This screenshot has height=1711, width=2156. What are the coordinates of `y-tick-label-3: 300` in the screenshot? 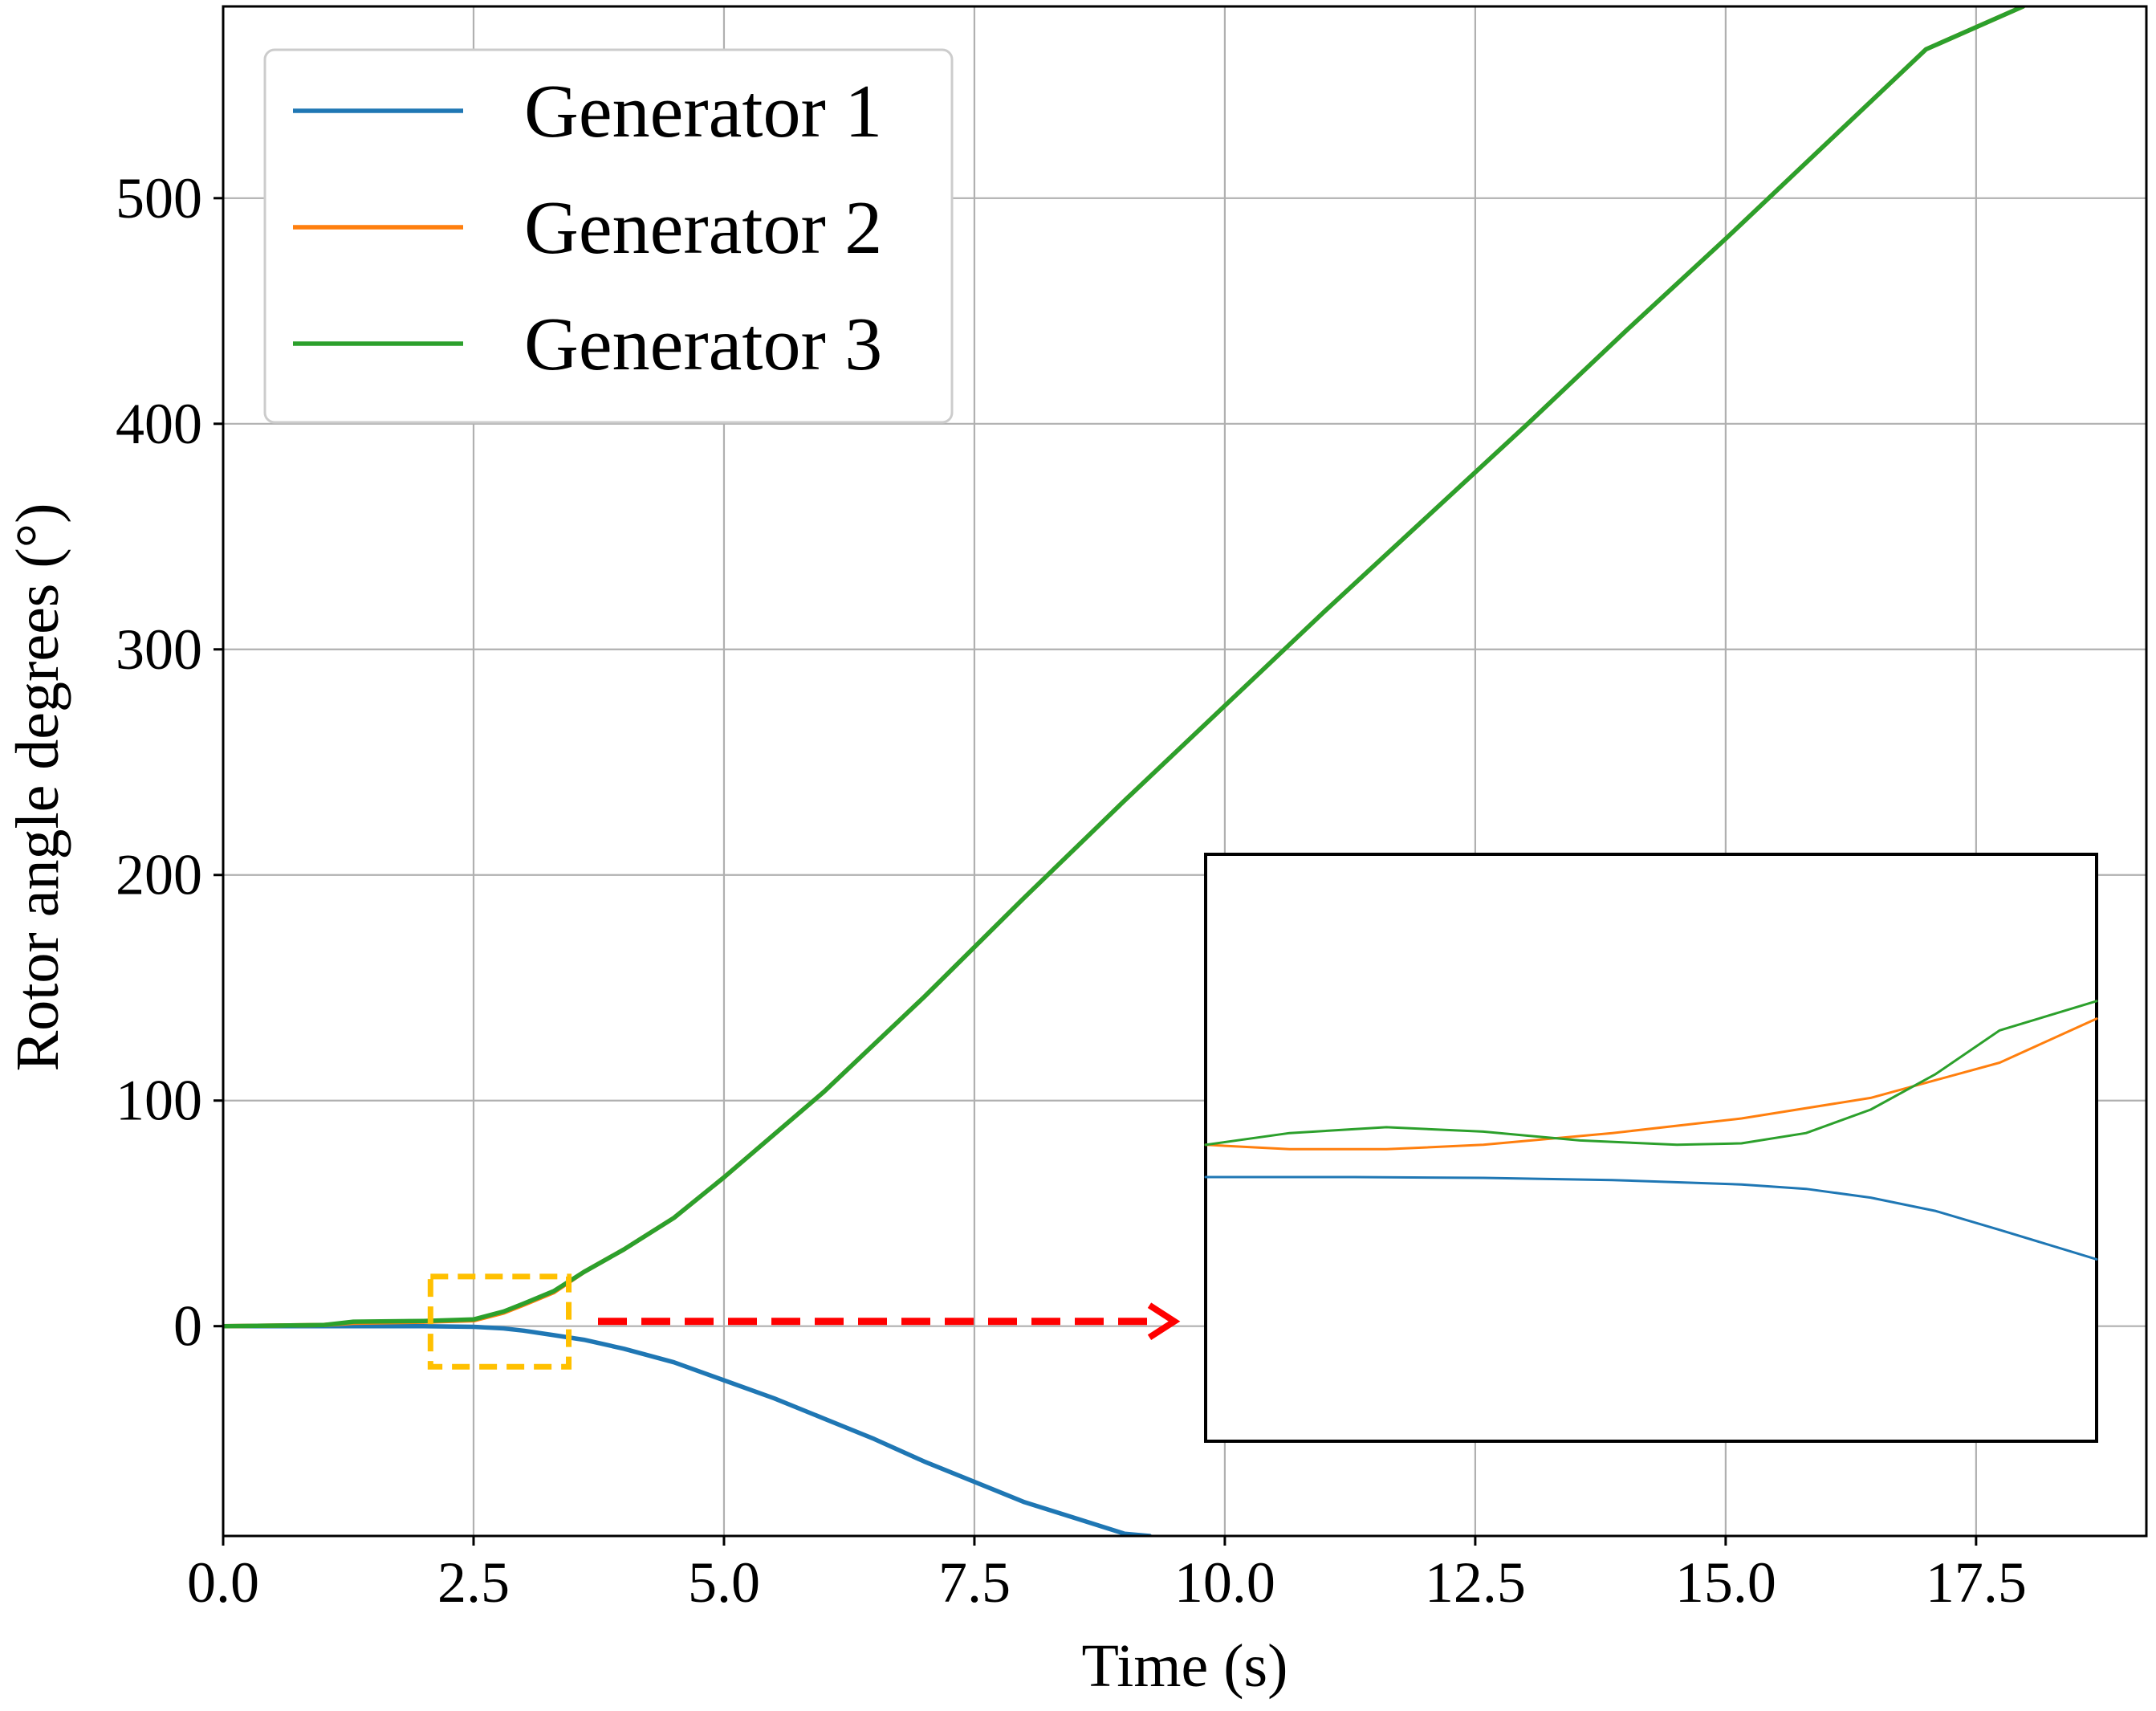 It's located at (159, 649).